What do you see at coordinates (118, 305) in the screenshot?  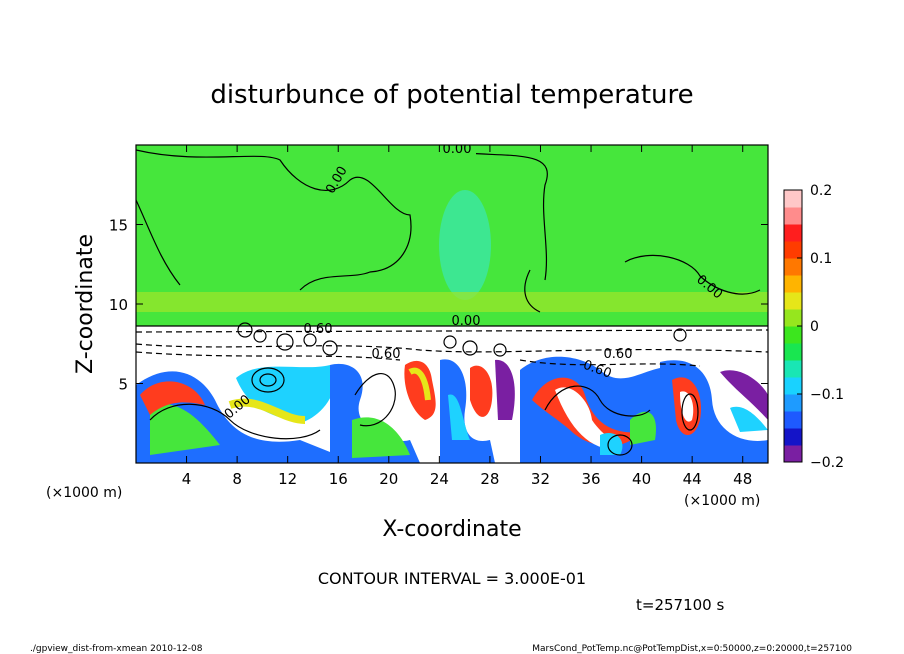 I see `y-tick-label: 10` at bounding box center [118, 305].